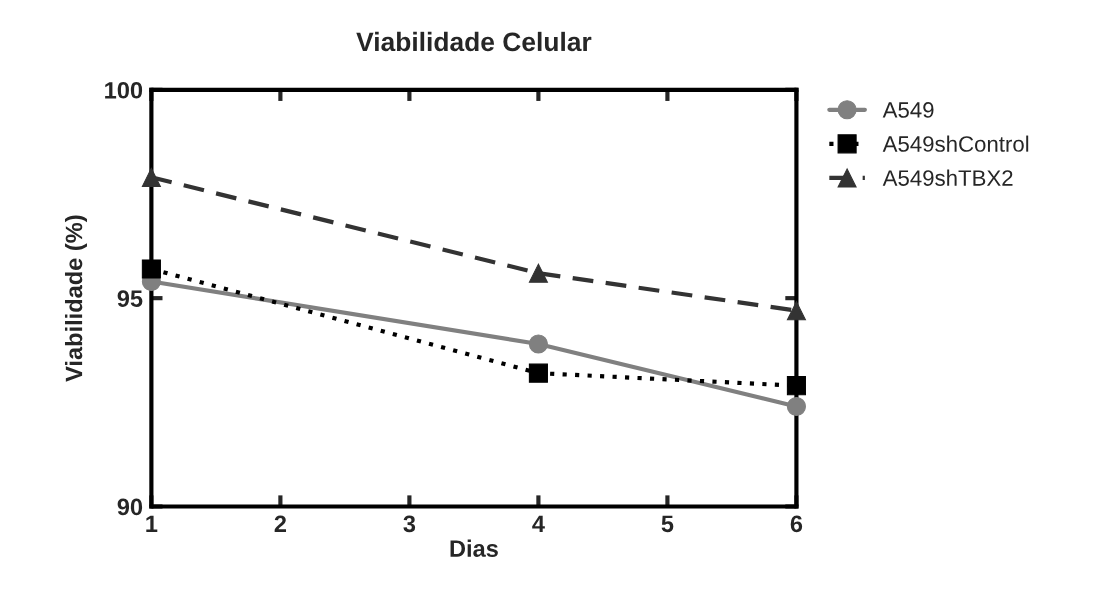 This screenshot has height=591, width=1097. Describe the element at coordinates (796, 524) in the screenshot. I see `x-tick-label: 6` at that location.